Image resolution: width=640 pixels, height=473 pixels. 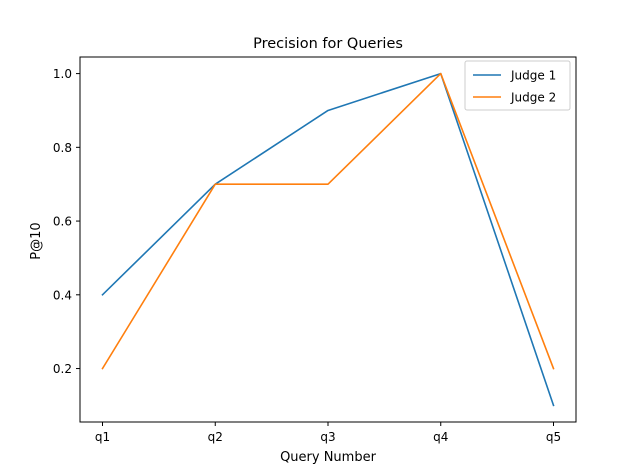 What do you see at coordinates (102, 437) in the screenshot?
I see `x-tick-label: q1` at bounding box center [102, 437].